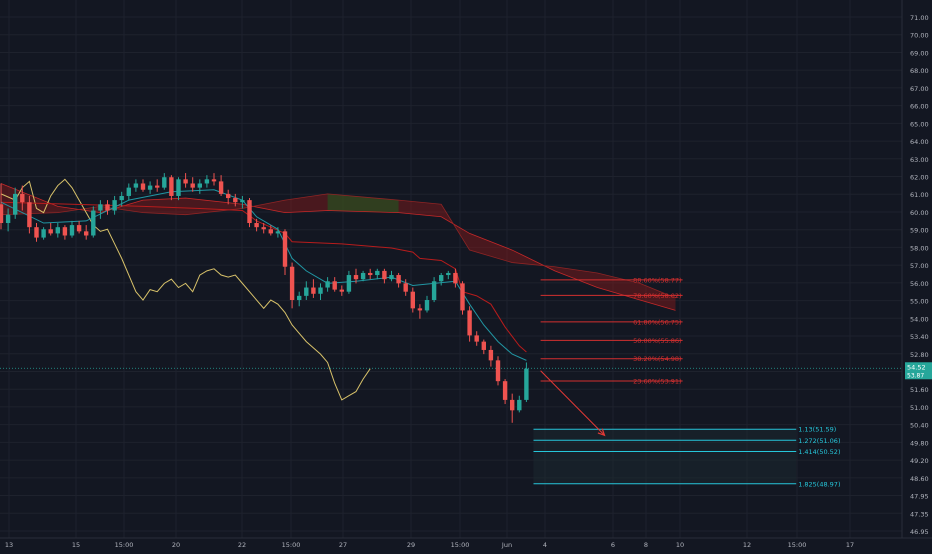  I want to click on y-tick-label: 54.00, so click(919, 319).